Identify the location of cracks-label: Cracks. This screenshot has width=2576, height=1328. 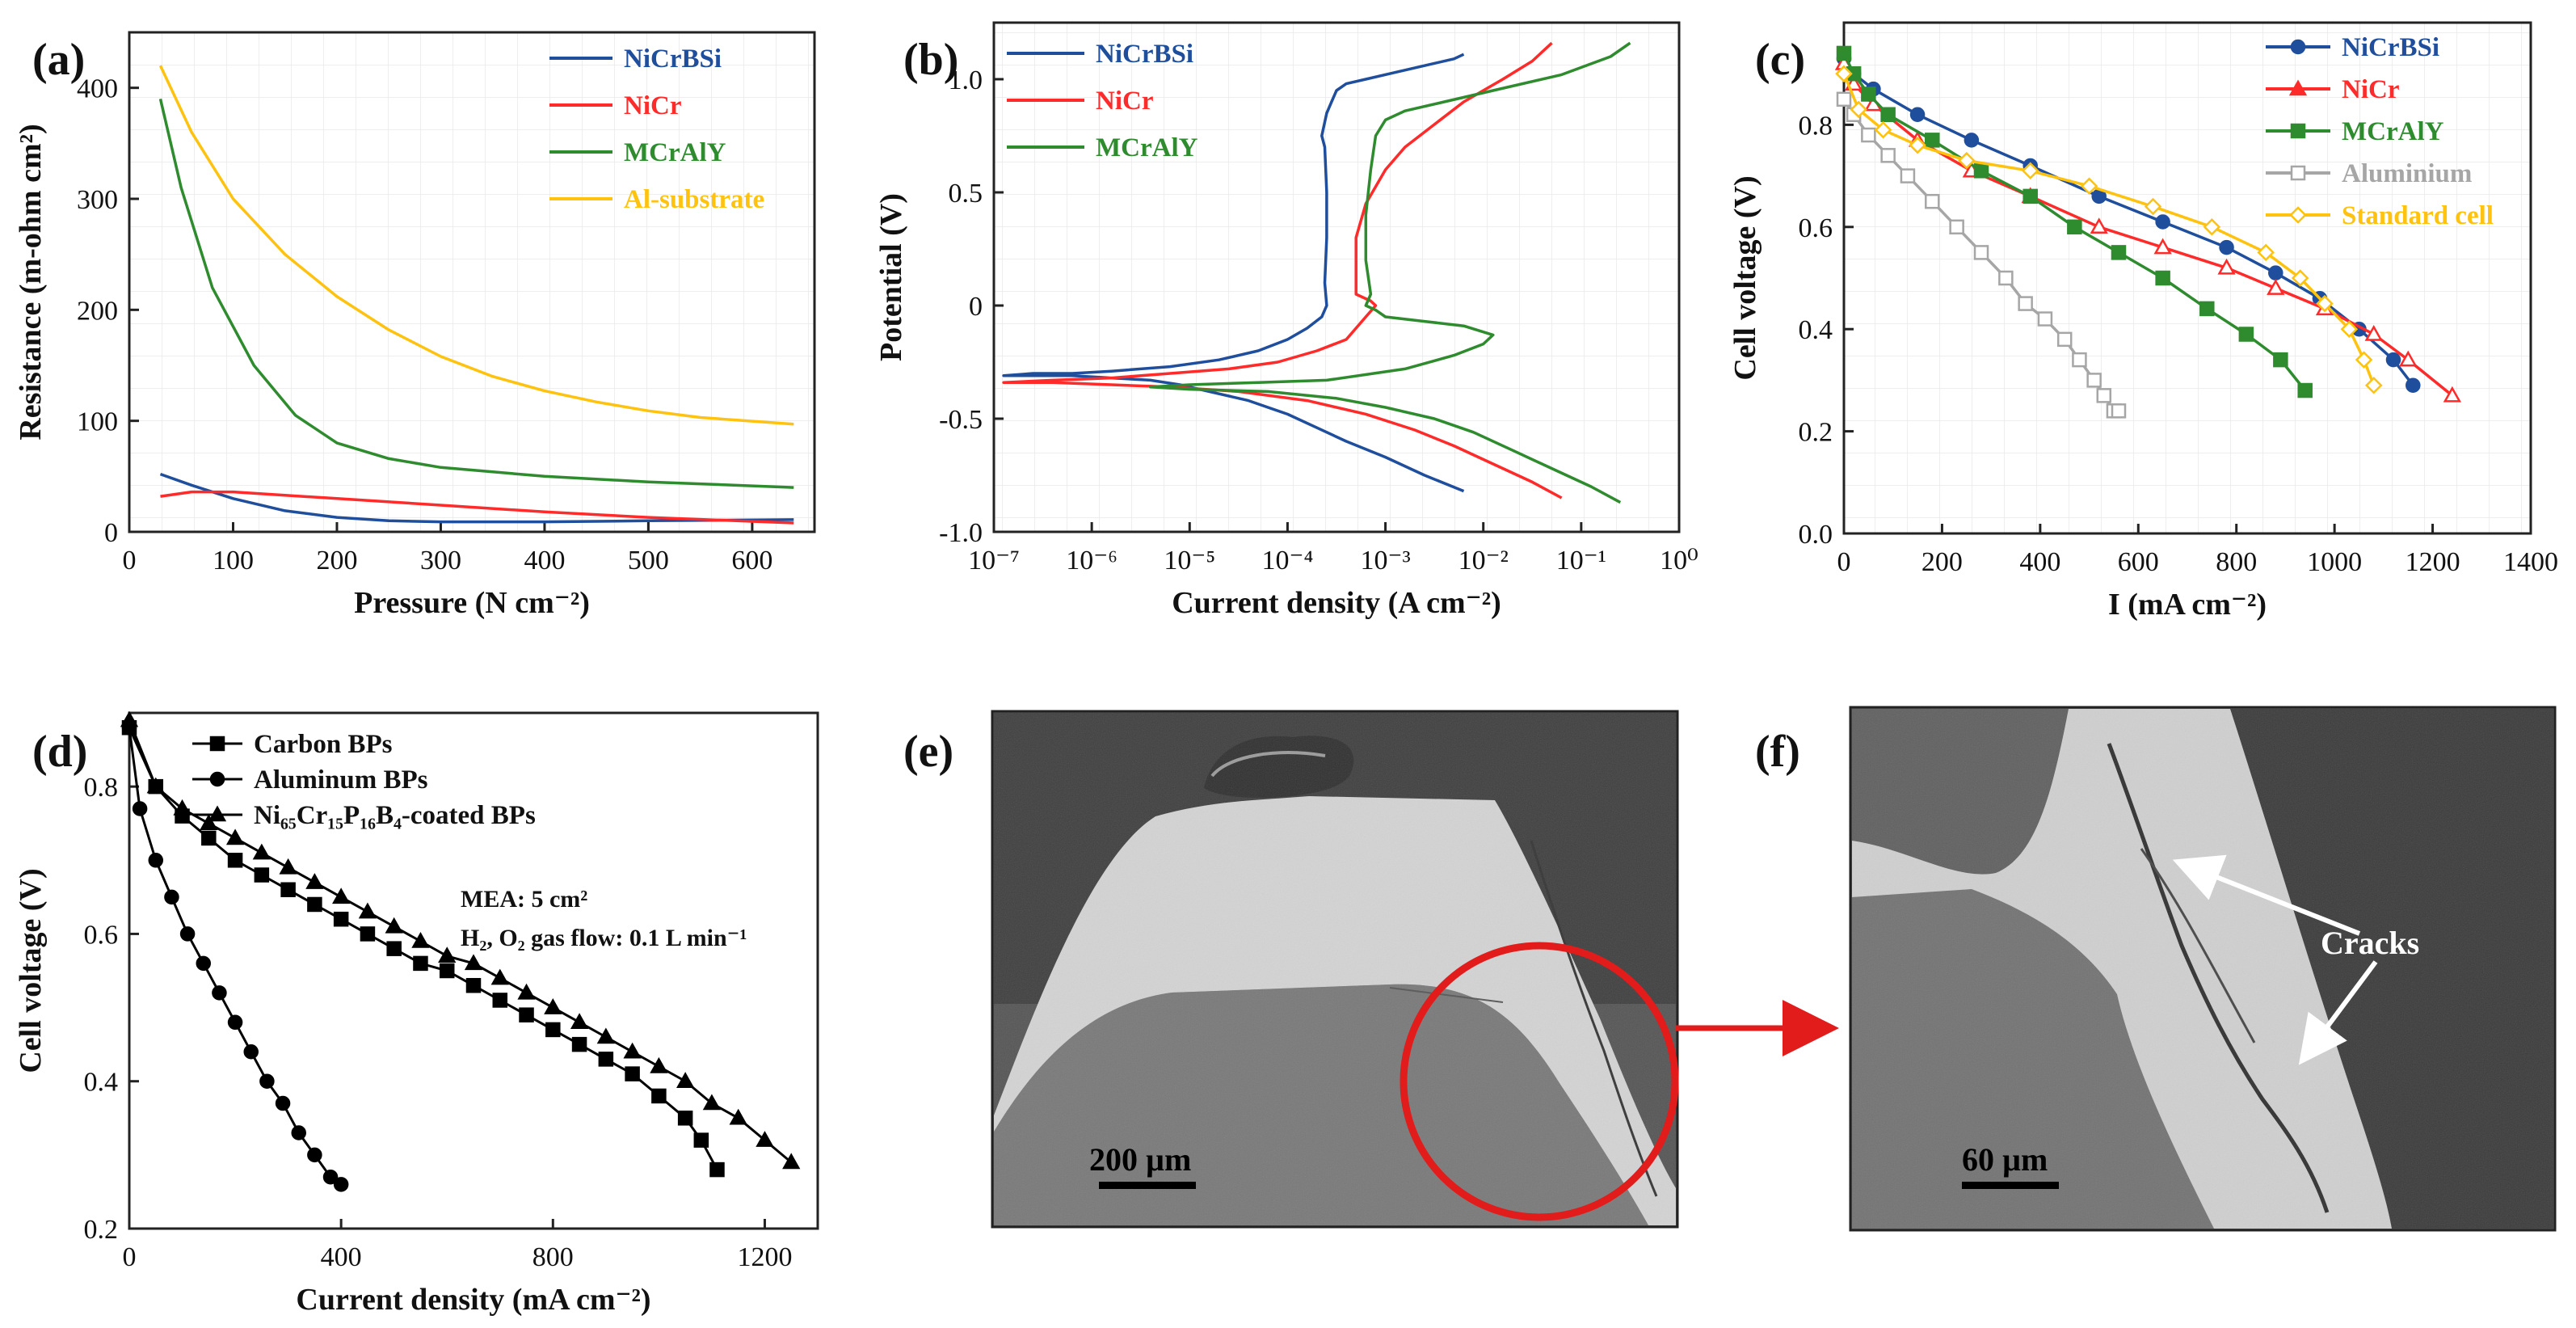
(2370, 943).